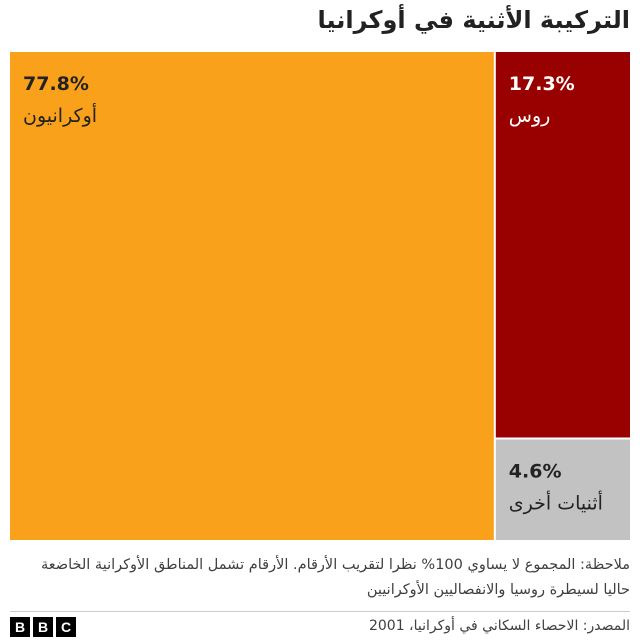  Describe the element at coordinates (66, 627) in the screenshot. I see `logo-letter: C` at that location.